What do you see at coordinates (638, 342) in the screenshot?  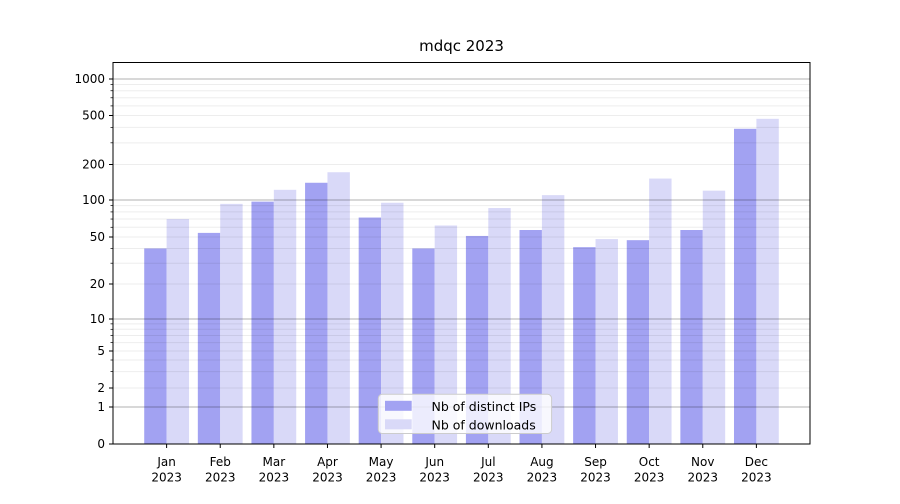 I see `bar-oct-distinct-ips` at bounding box center [638, 342].